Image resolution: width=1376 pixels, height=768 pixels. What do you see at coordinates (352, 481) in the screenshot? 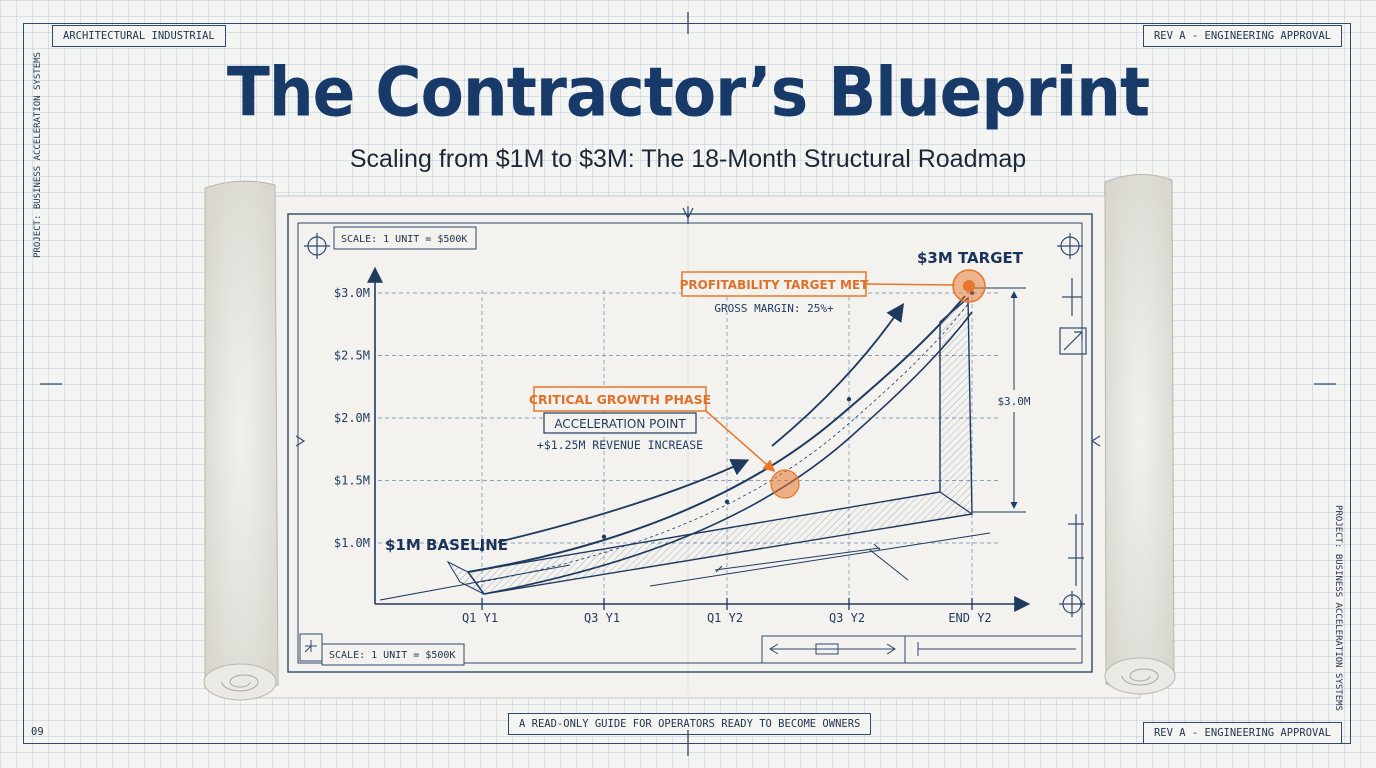
I see `y-tick-label: $1.5M` at bounding box center [352, 481].